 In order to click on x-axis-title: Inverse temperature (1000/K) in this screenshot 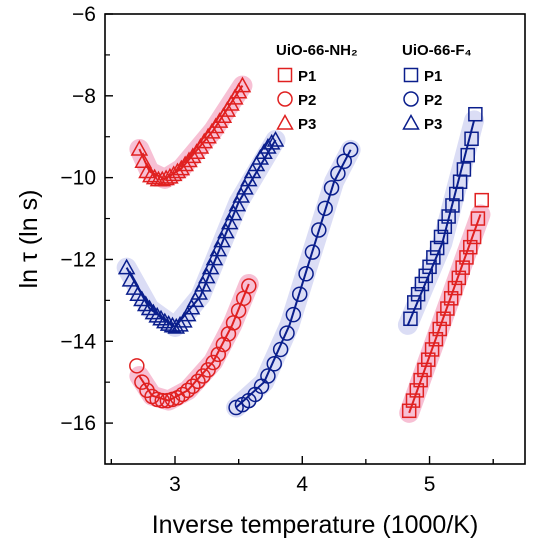, I will do `click(315, 525)`.